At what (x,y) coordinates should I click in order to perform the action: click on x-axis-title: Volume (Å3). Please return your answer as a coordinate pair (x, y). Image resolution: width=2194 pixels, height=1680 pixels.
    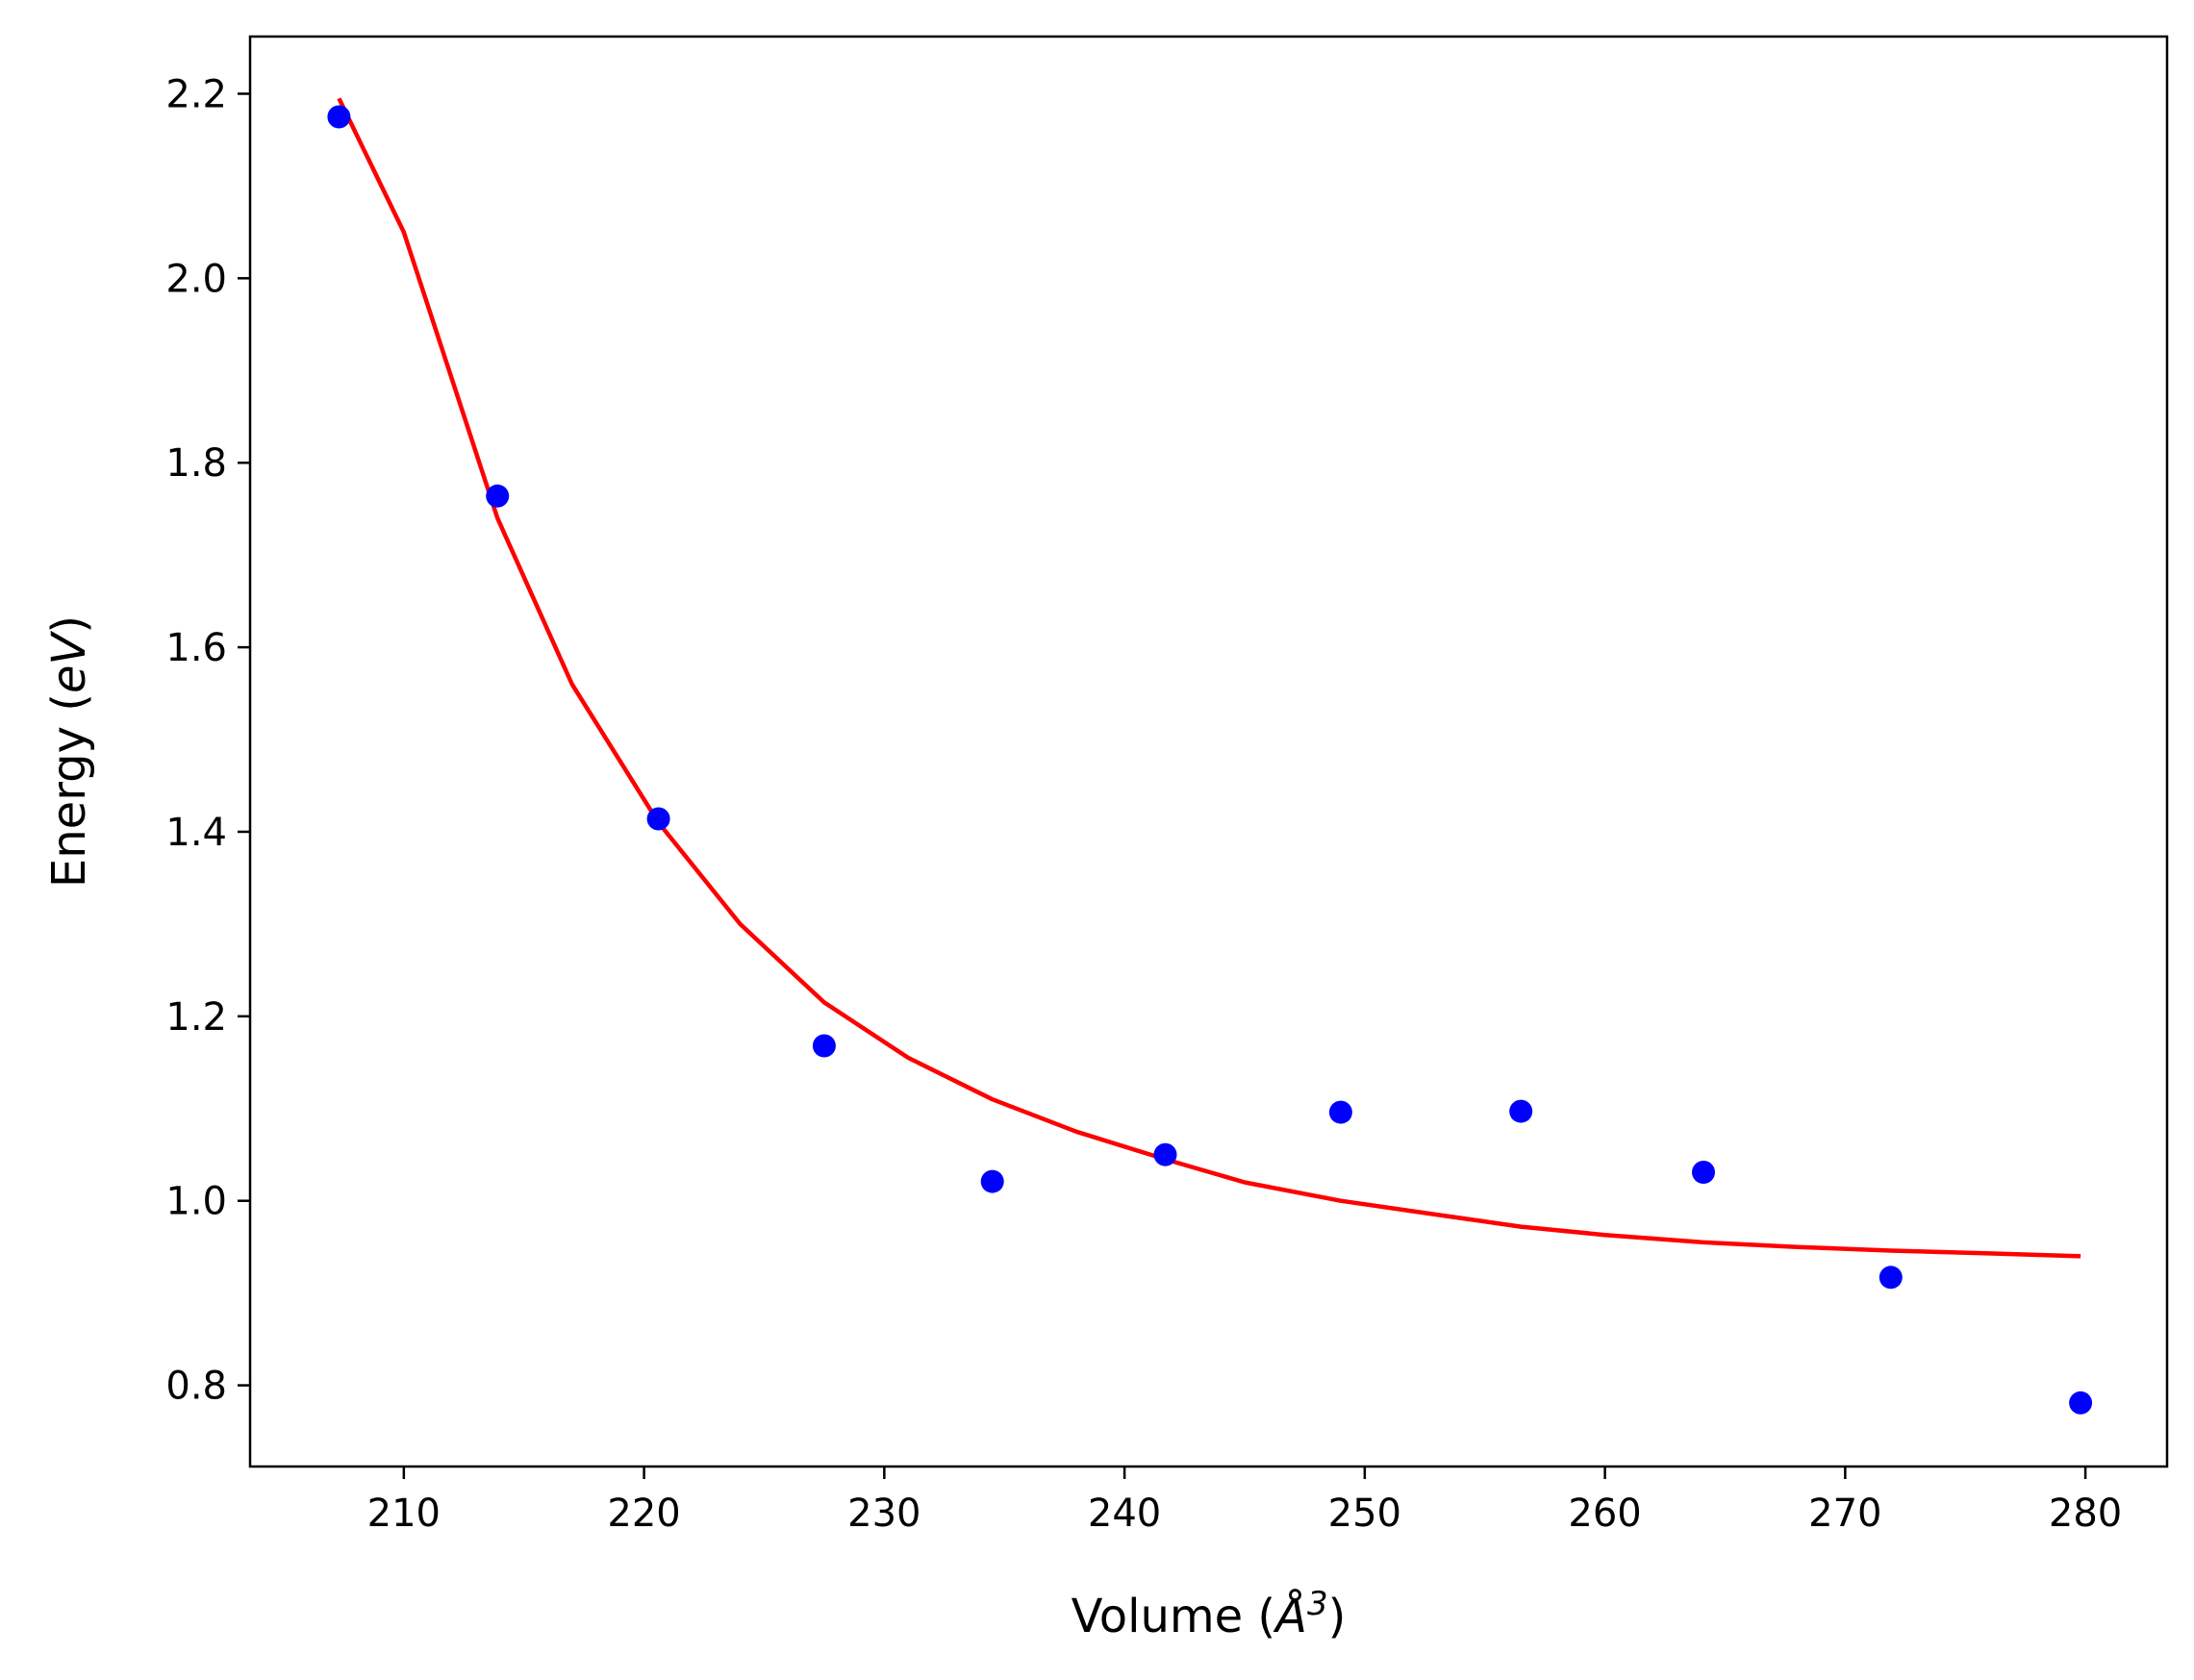
    Looking at the image, I should click on (1209, 1614).